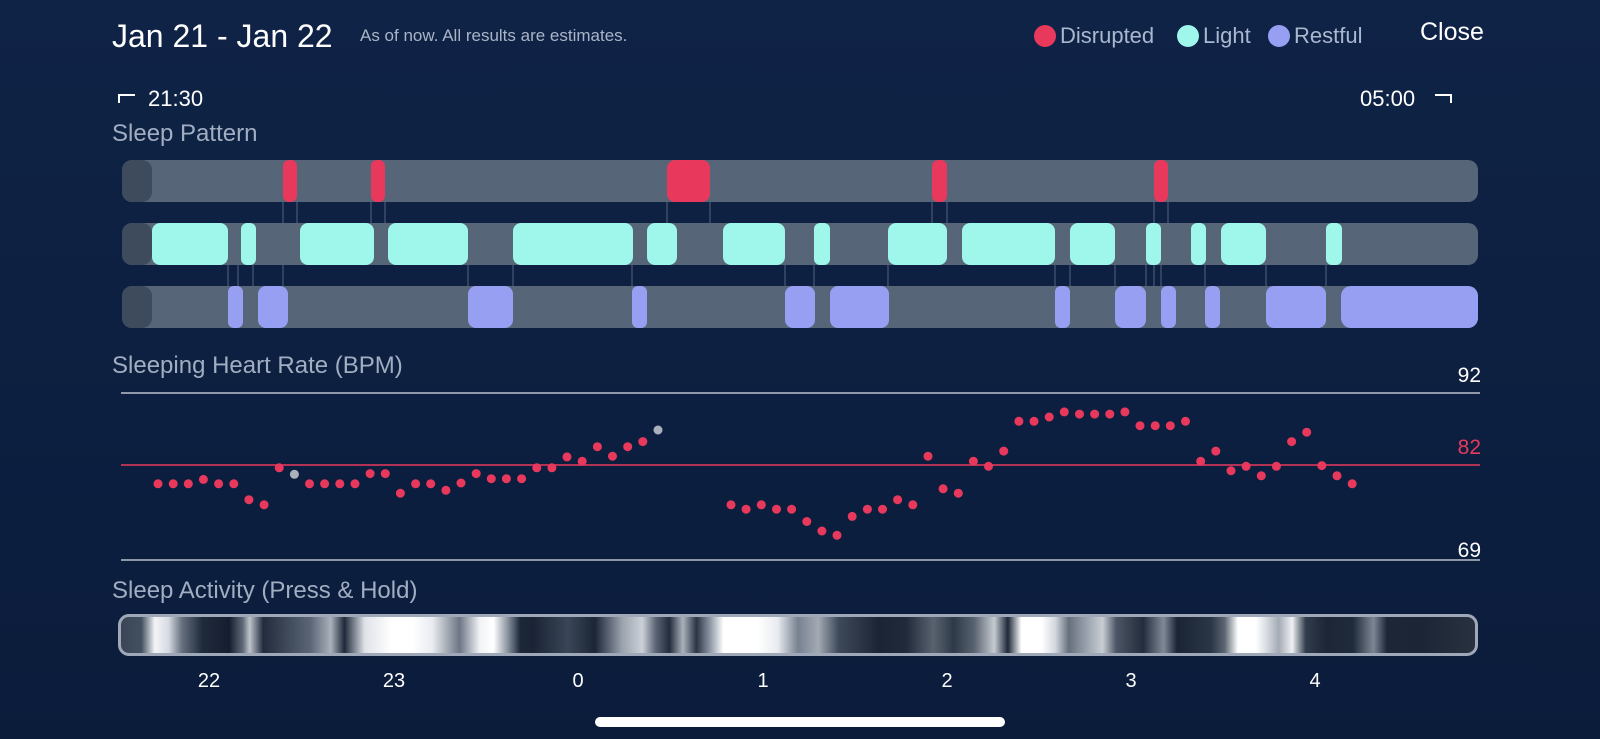 Image resolution: width=1600 pixels, height=739 pixels. What do you see at coordinates (185, 133) in the screenshot?
I see `sleep-pattern-heading: Sleep Pattern` at bounding box center [185, 133].